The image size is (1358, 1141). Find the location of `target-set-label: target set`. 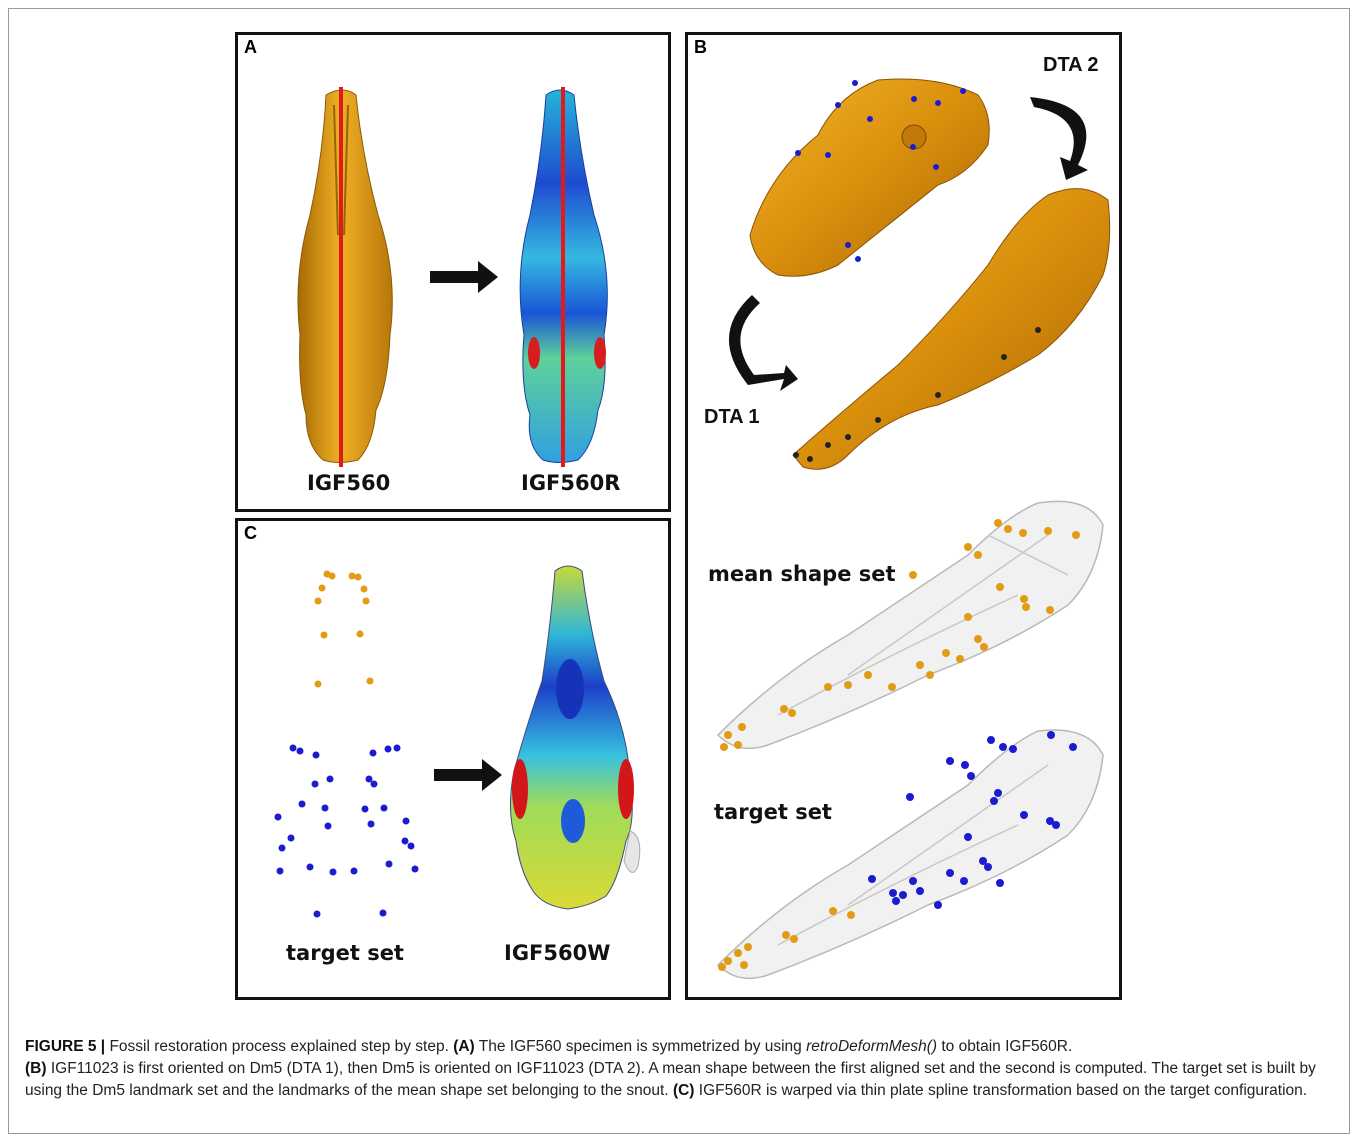

target-set-label: target set is located at coordinates (345, 953).